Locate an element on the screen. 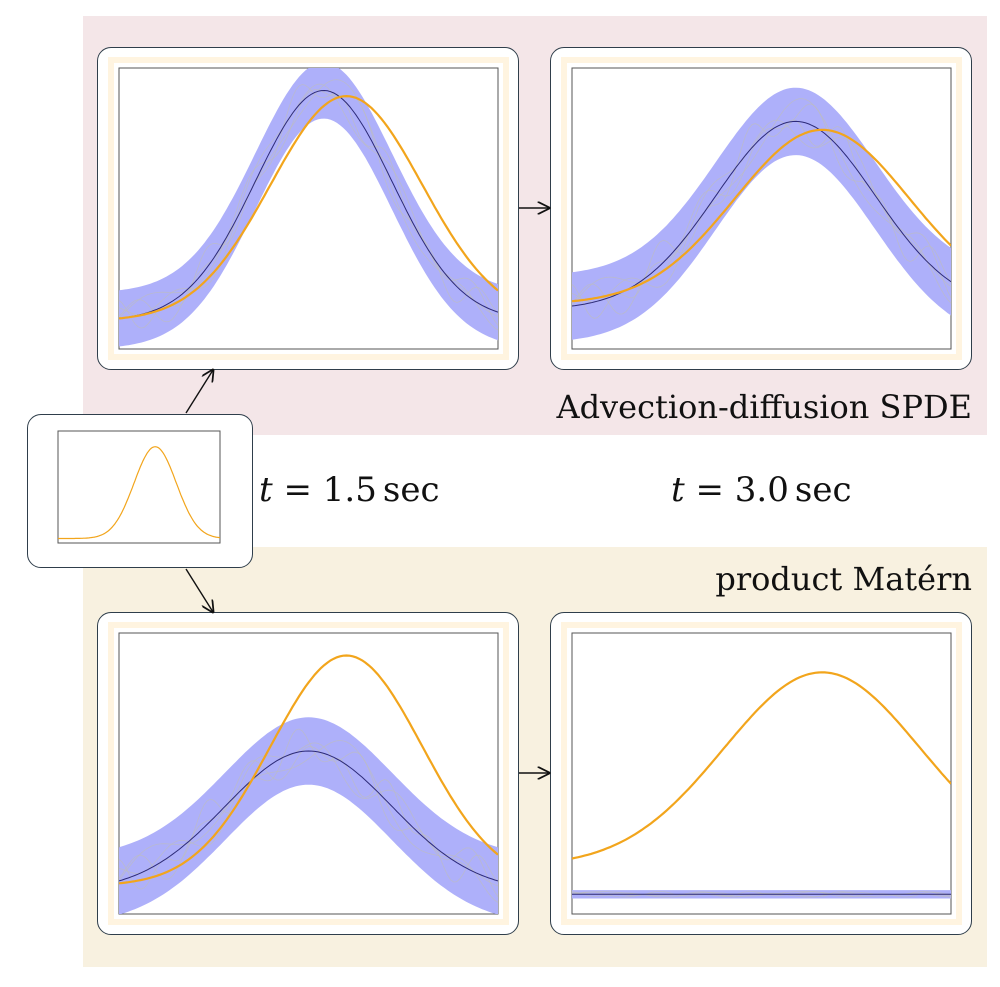  credible-band is located at coordinates (308, 815).